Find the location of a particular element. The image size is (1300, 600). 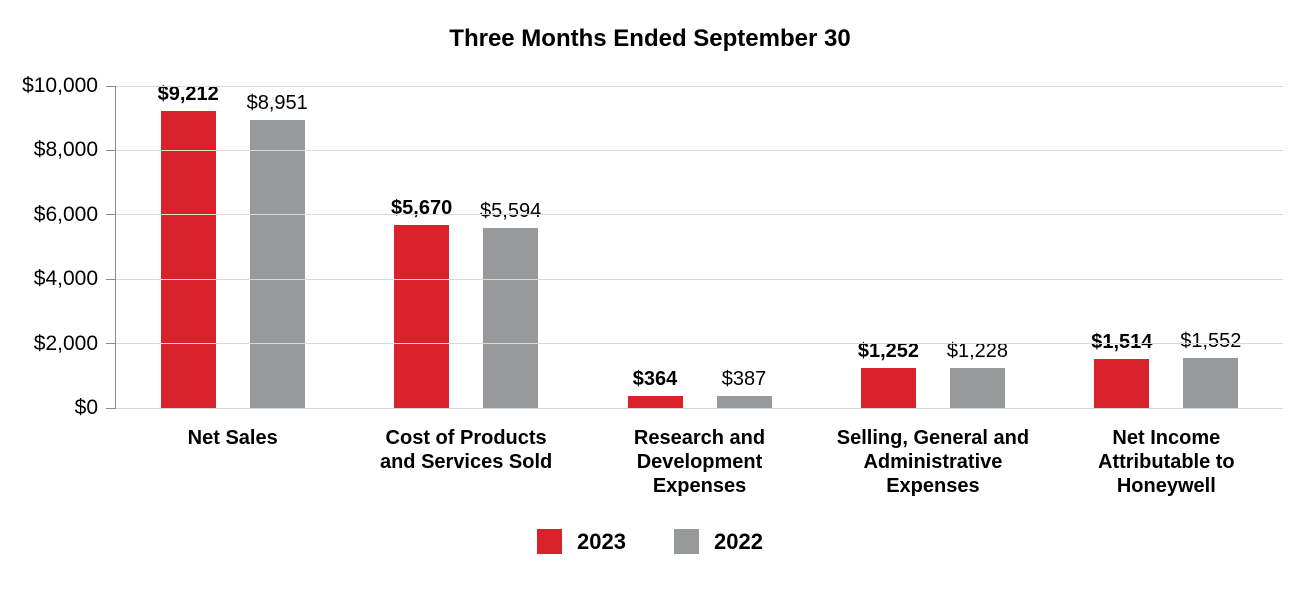

bar-group: $5,670 $5,594 is located at coordinates (465, 247).